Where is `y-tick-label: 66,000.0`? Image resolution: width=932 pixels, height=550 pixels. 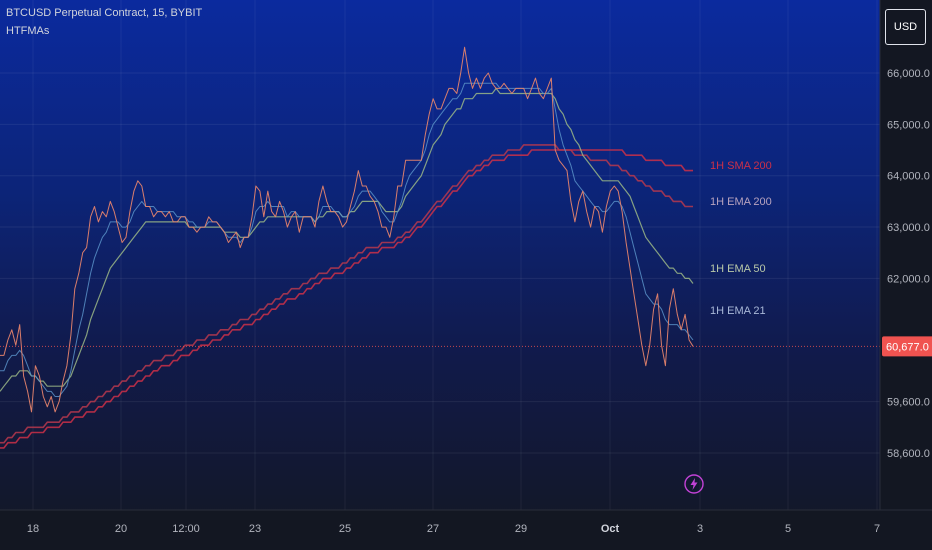 y-tick-label: 66,000.0 is located at coordinates (908, 74).